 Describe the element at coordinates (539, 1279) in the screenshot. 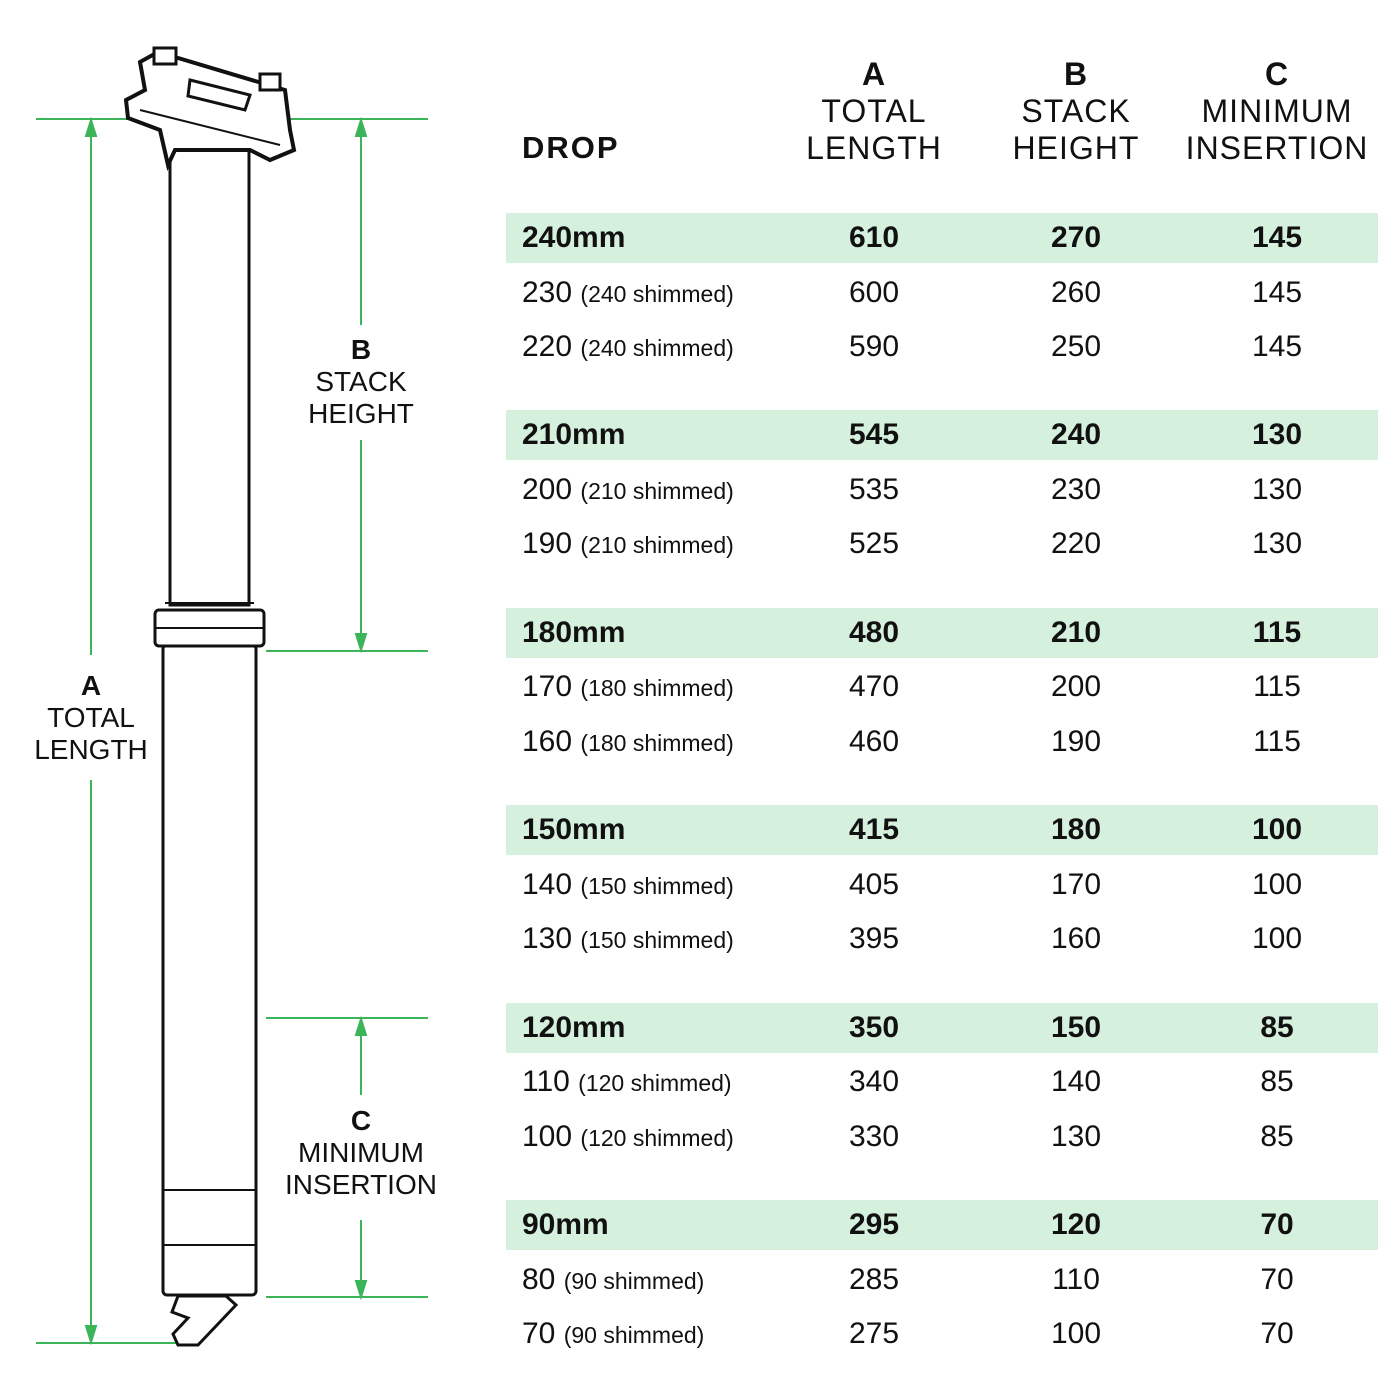

I see `drop-value: 80` at that location.